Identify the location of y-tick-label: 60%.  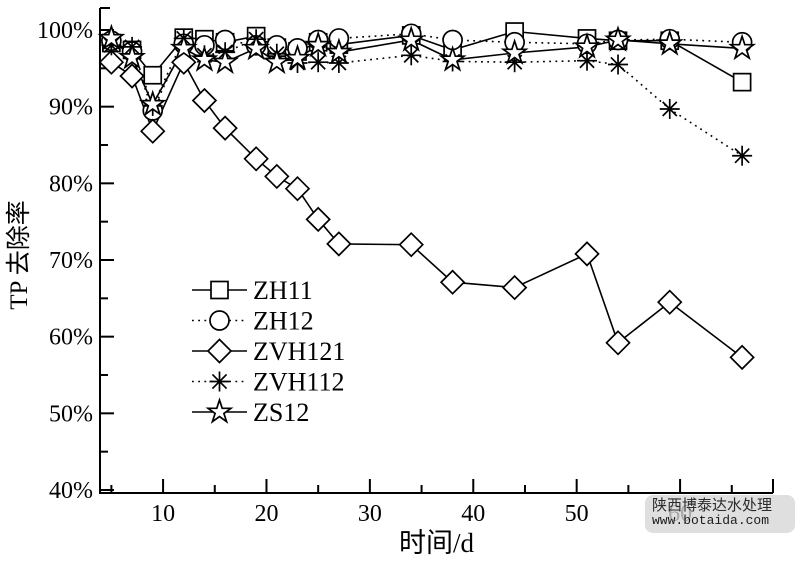
(71, 338).